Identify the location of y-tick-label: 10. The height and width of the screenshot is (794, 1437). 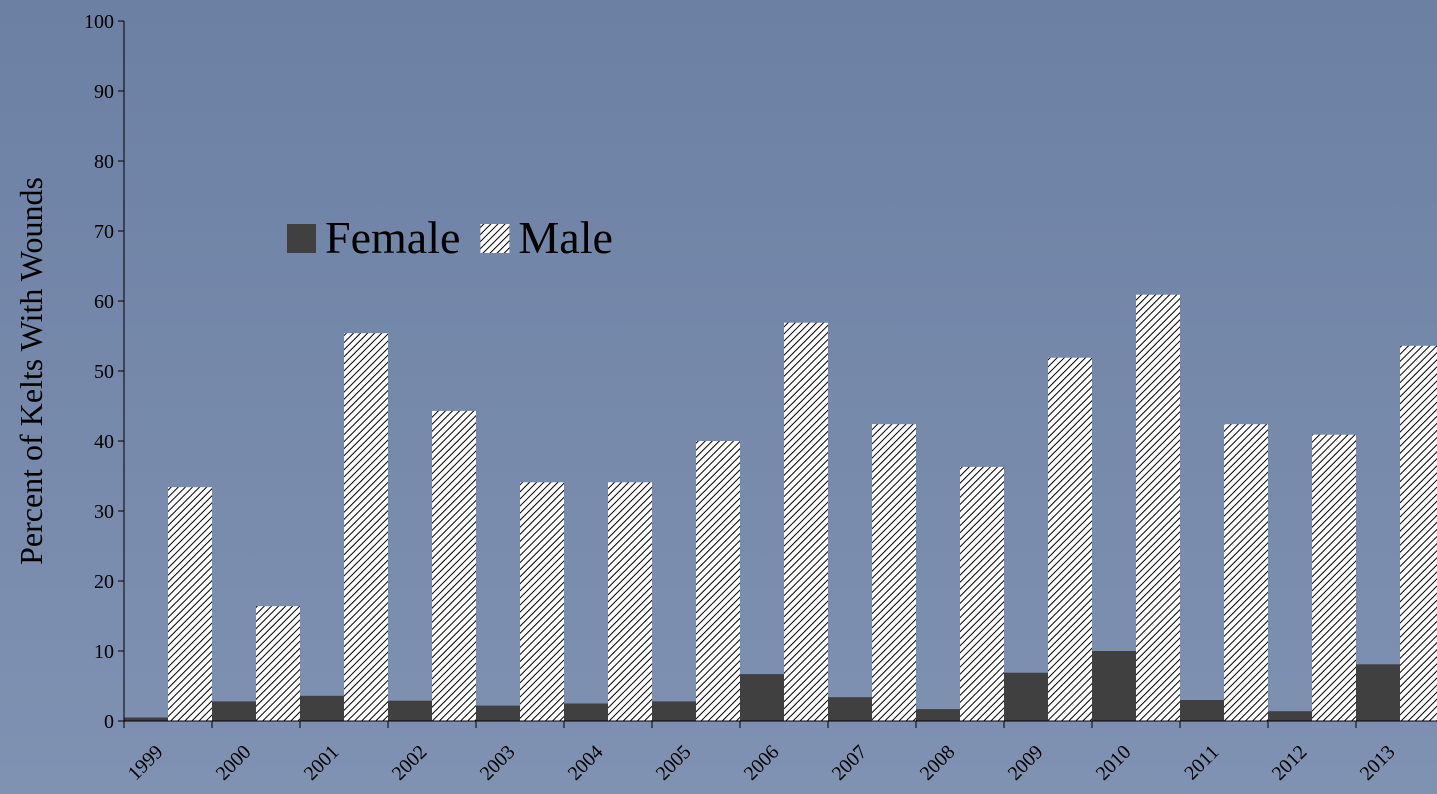
(104, 652).